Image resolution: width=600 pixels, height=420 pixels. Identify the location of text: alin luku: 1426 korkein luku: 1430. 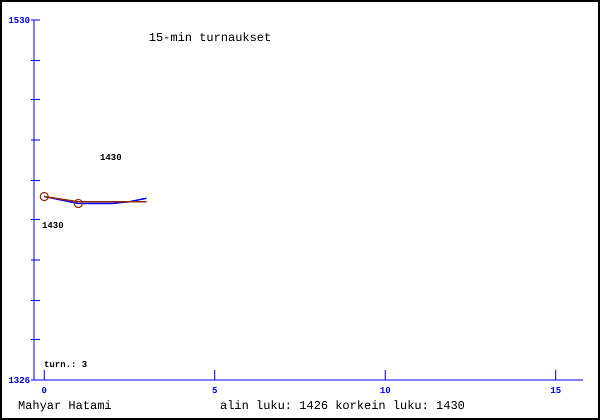
(342, 406).